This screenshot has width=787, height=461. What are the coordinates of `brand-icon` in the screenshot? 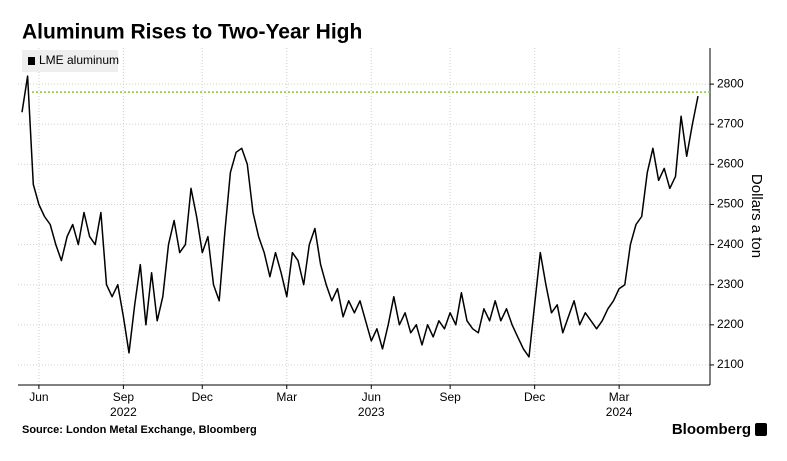 It's located at (761, 429).